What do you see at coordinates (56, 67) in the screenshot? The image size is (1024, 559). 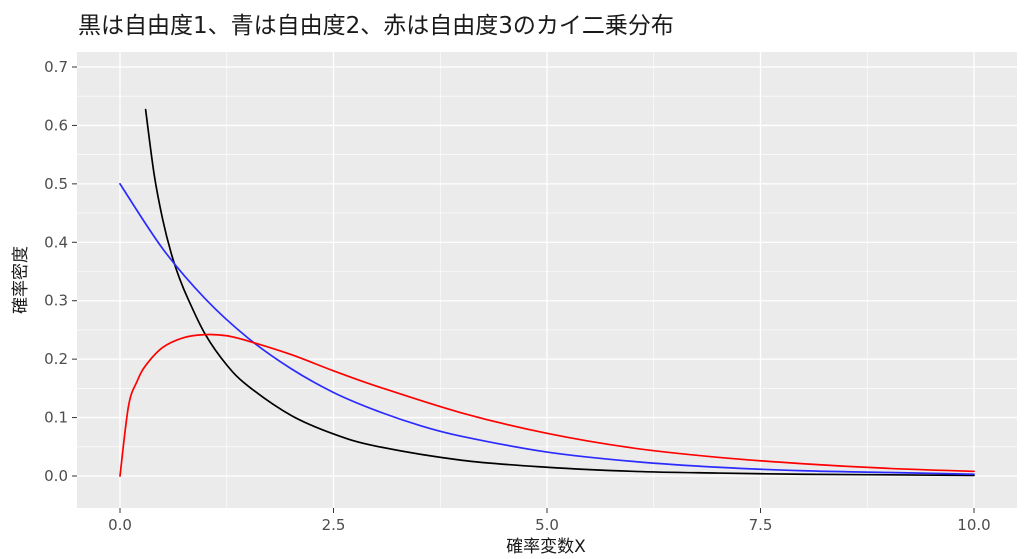 I see `y-tick-label: 0.7` at bounding box center [56, 67].